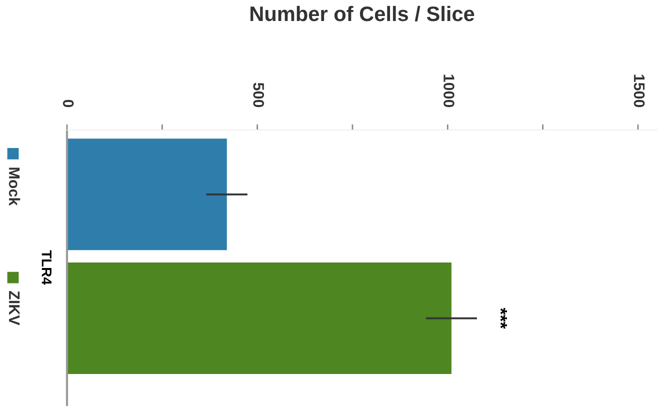  I want to click on y-axis-title: TLR4, so click(47, 267).